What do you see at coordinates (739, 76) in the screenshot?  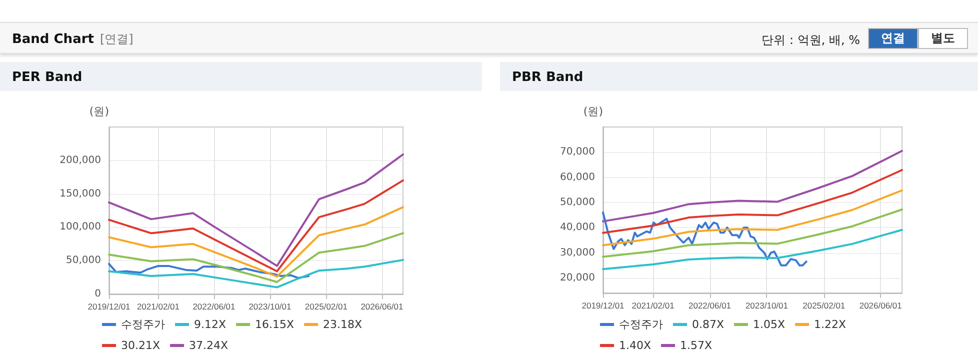 I see `chart-title: PBR Band` at bounding box center [739, 76].